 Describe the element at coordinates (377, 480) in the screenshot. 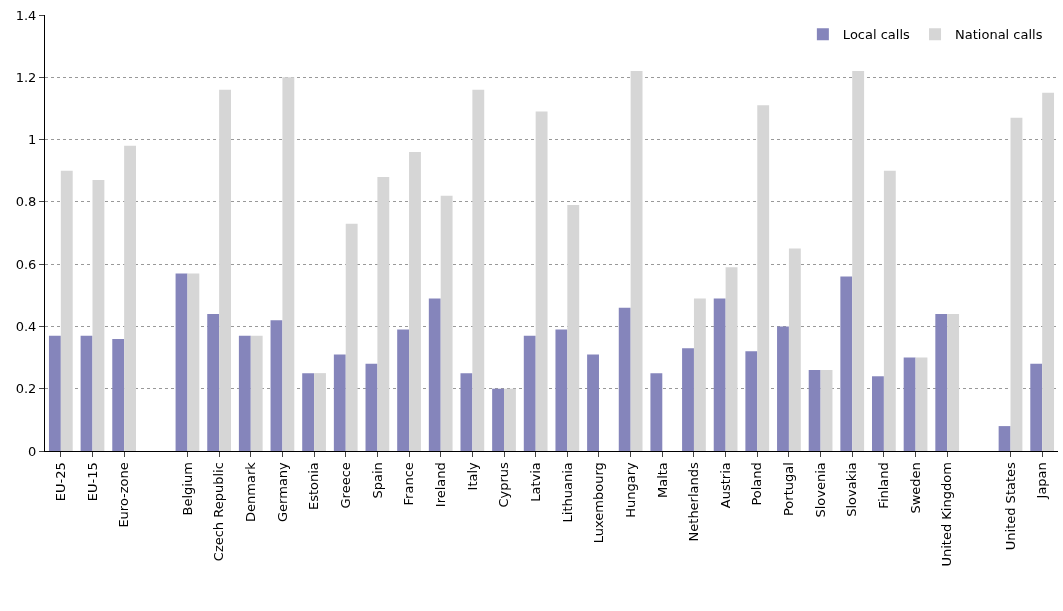

I see `x-tick-label: Spain` at that location.